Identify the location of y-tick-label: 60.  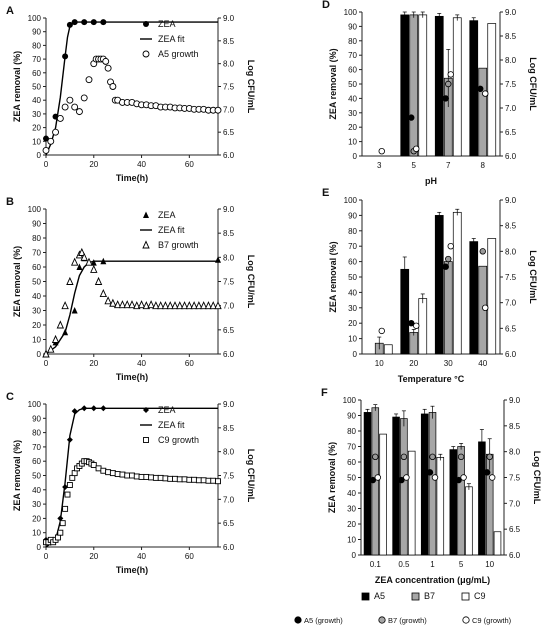
(36, 73).